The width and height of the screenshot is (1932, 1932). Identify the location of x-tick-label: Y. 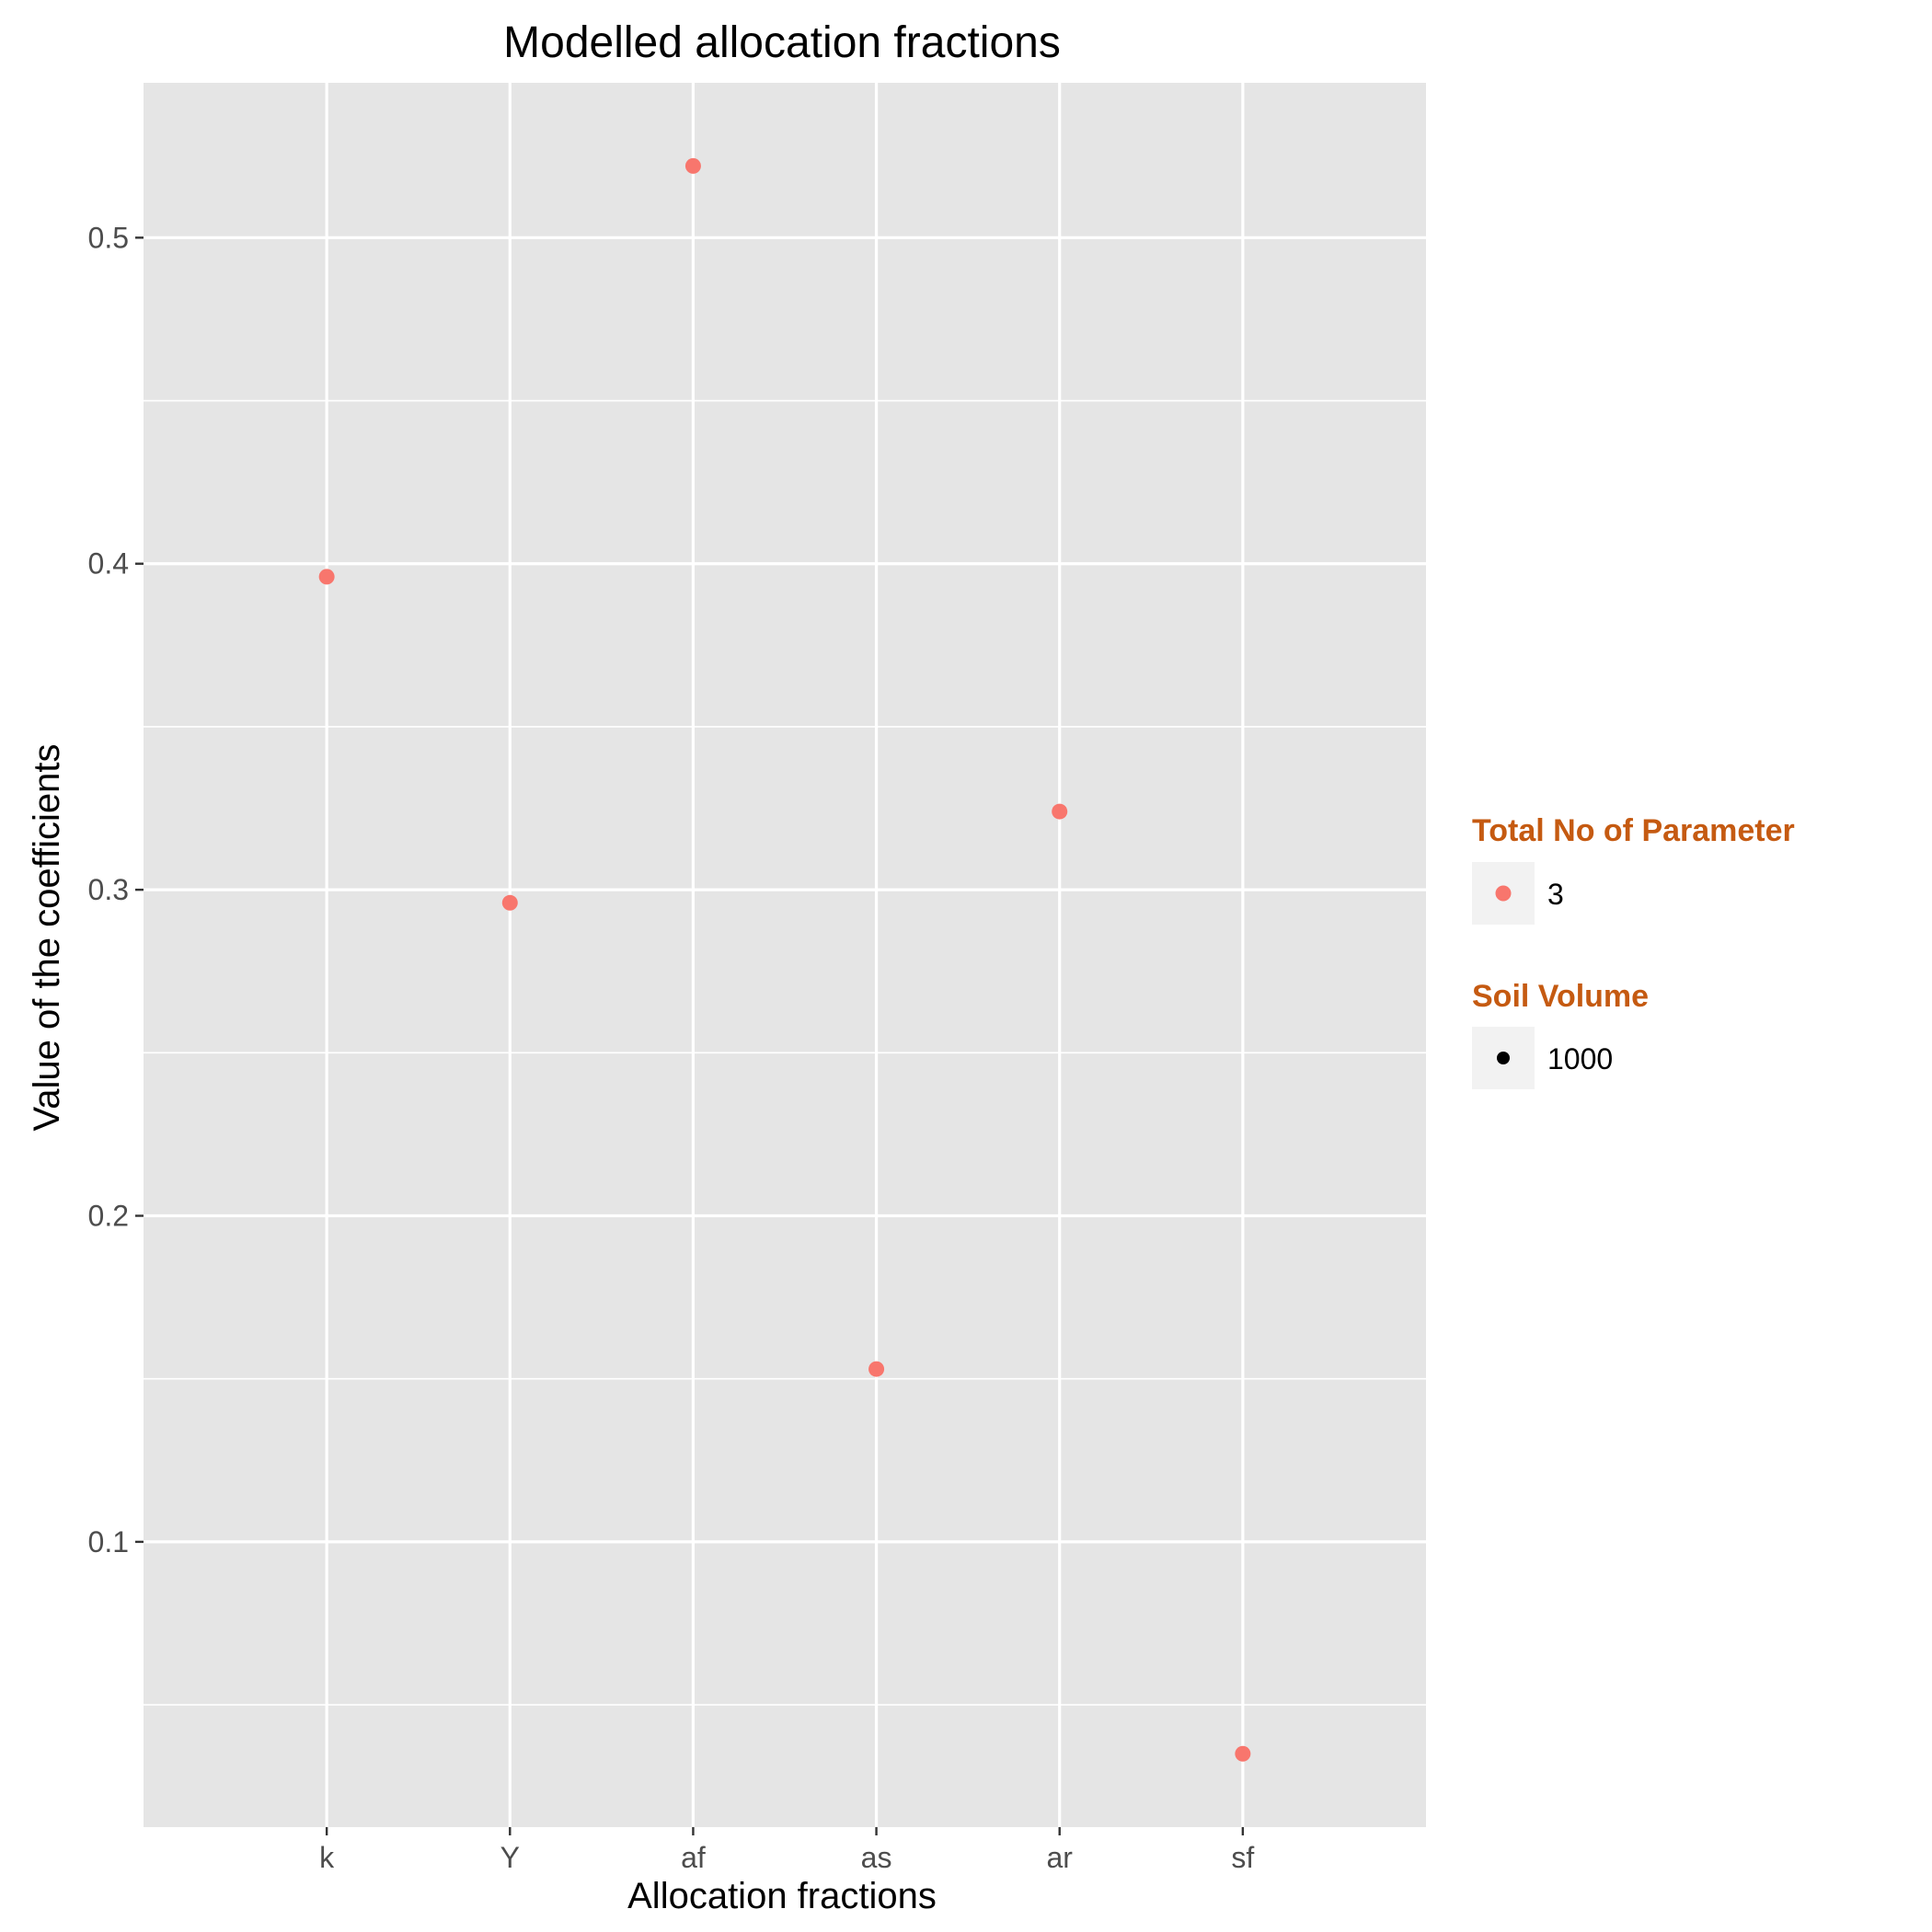
(510, 1857).